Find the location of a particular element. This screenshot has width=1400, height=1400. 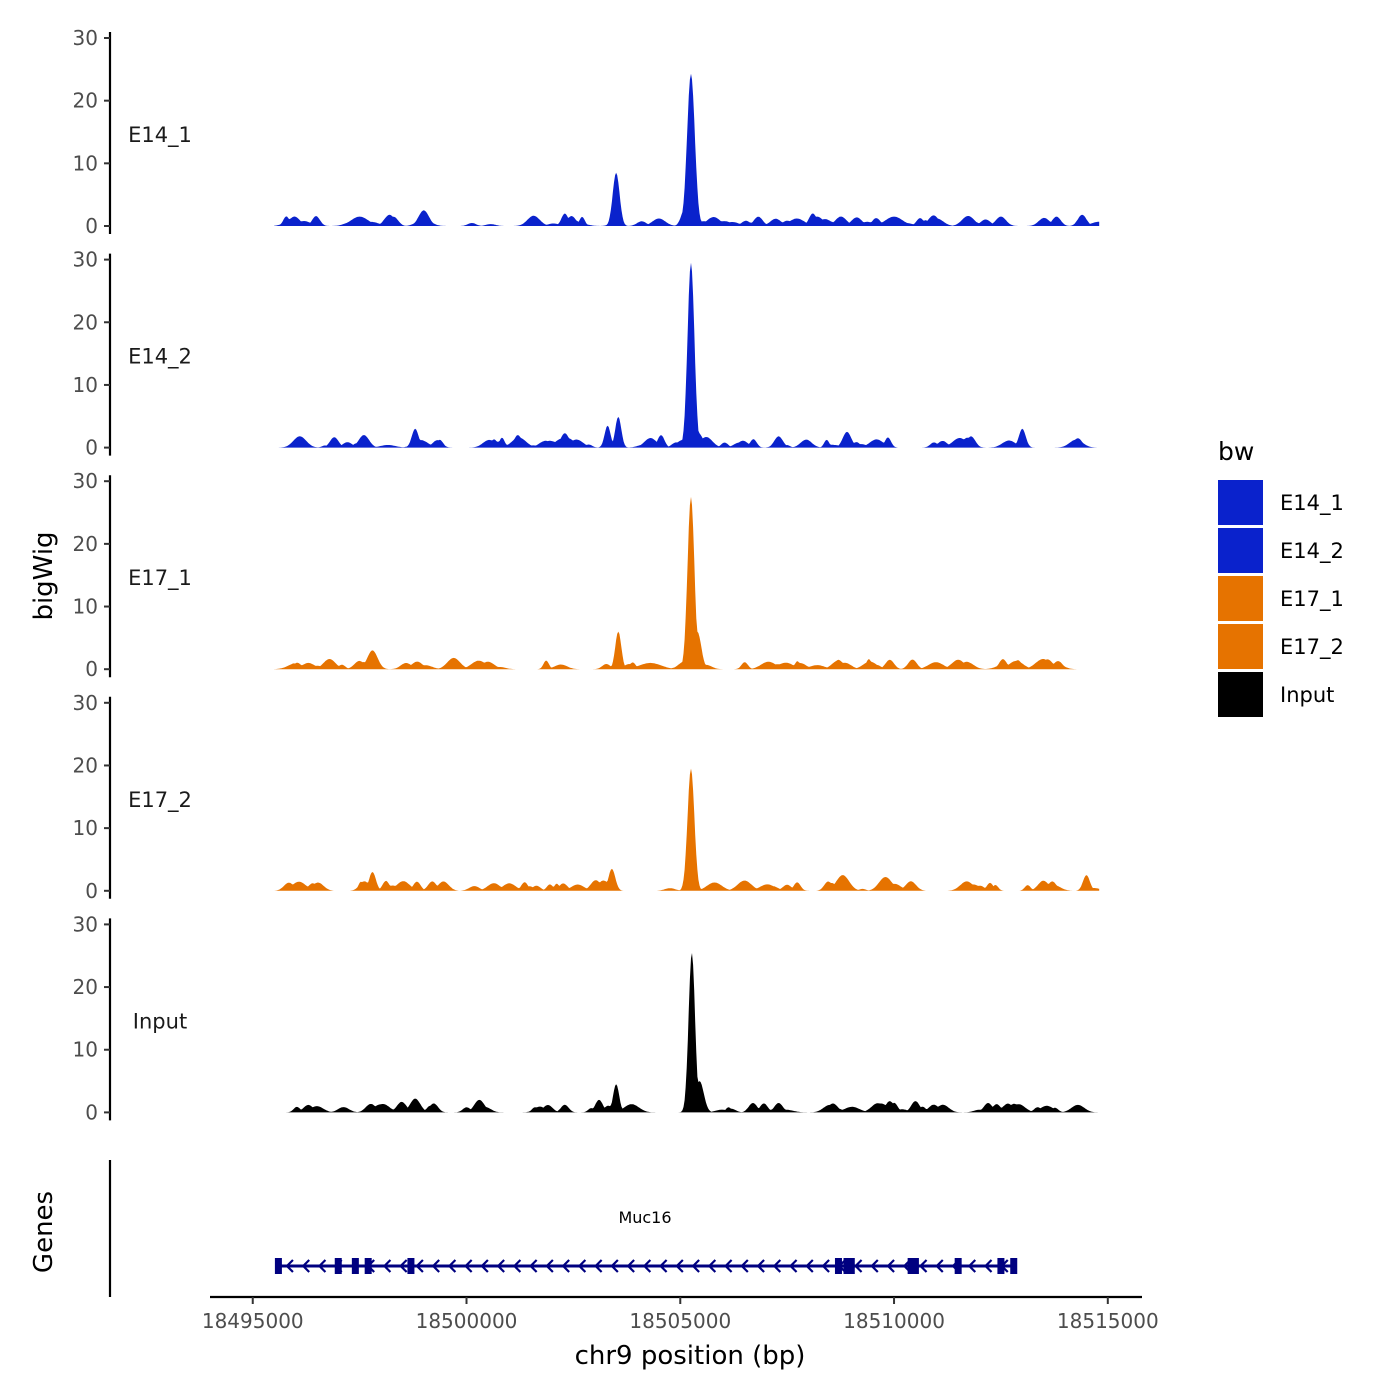

legend-label: Input is located at coordinates (1307, 695).